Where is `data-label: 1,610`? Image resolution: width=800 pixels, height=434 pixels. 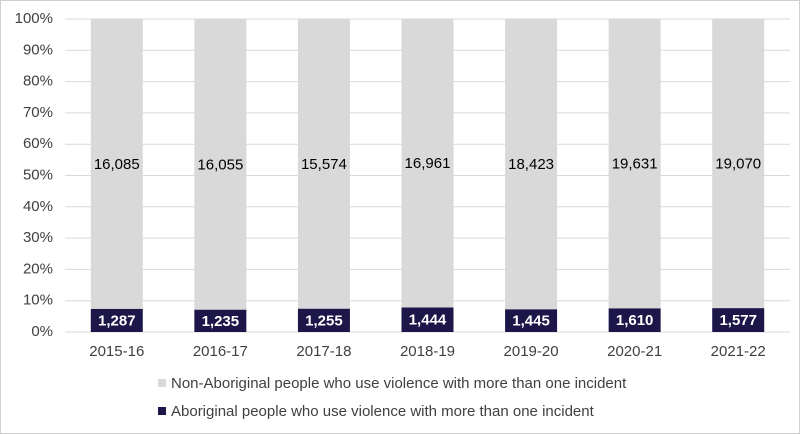
data-label: 1,610 is located at coordinates (635, 320).